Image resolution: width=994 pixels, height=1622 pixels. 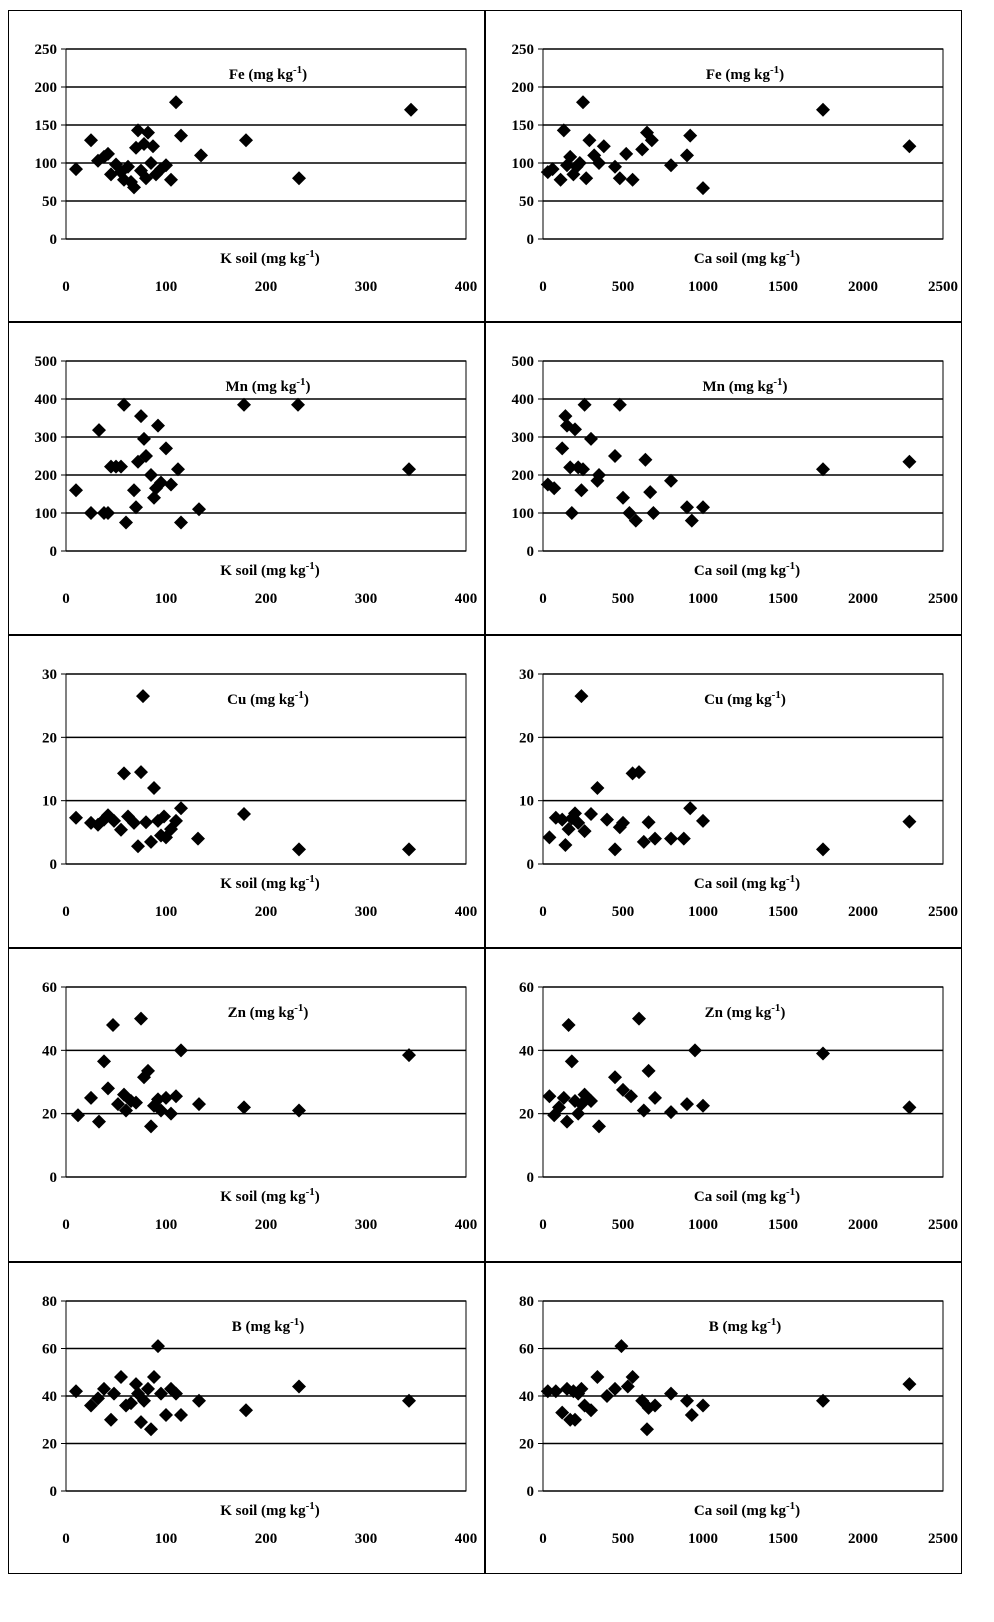 I want to click on chart-title-superscript: -1, so click(x=774, y=70).